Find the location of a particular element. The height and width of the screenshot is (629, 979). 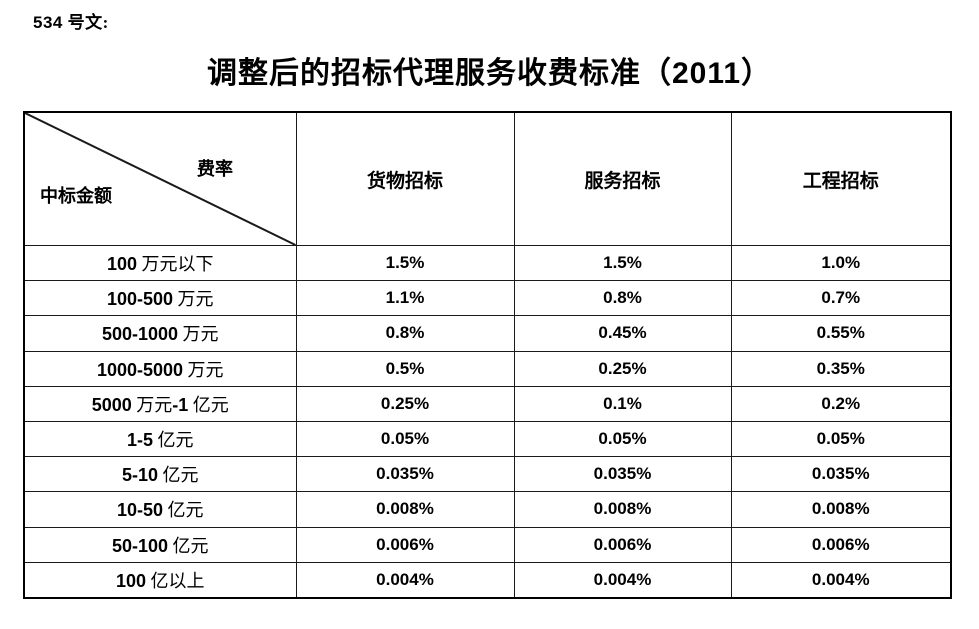

table-row: 100-500 万元 1.1% 0.8% 0.7% is located at coordinates (487, 298).